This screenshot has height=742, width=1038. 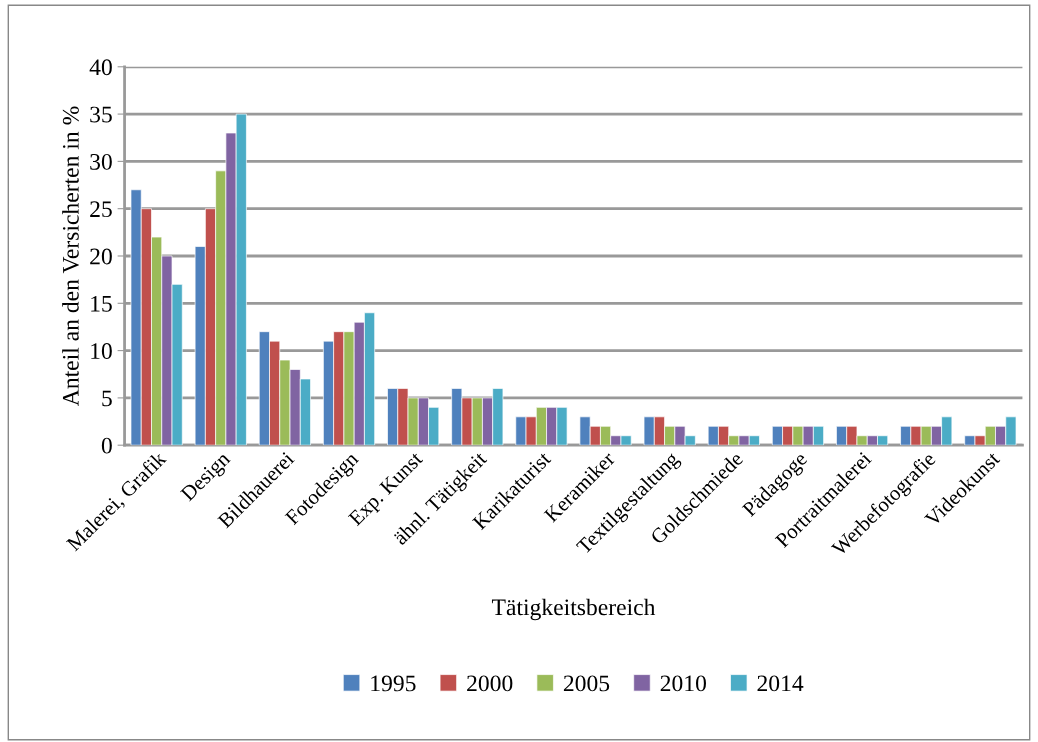 What do you see at coordinates (100, 67) in the screenshot?
I see `y-tick-label: 40` at bounding box center [100, 67].